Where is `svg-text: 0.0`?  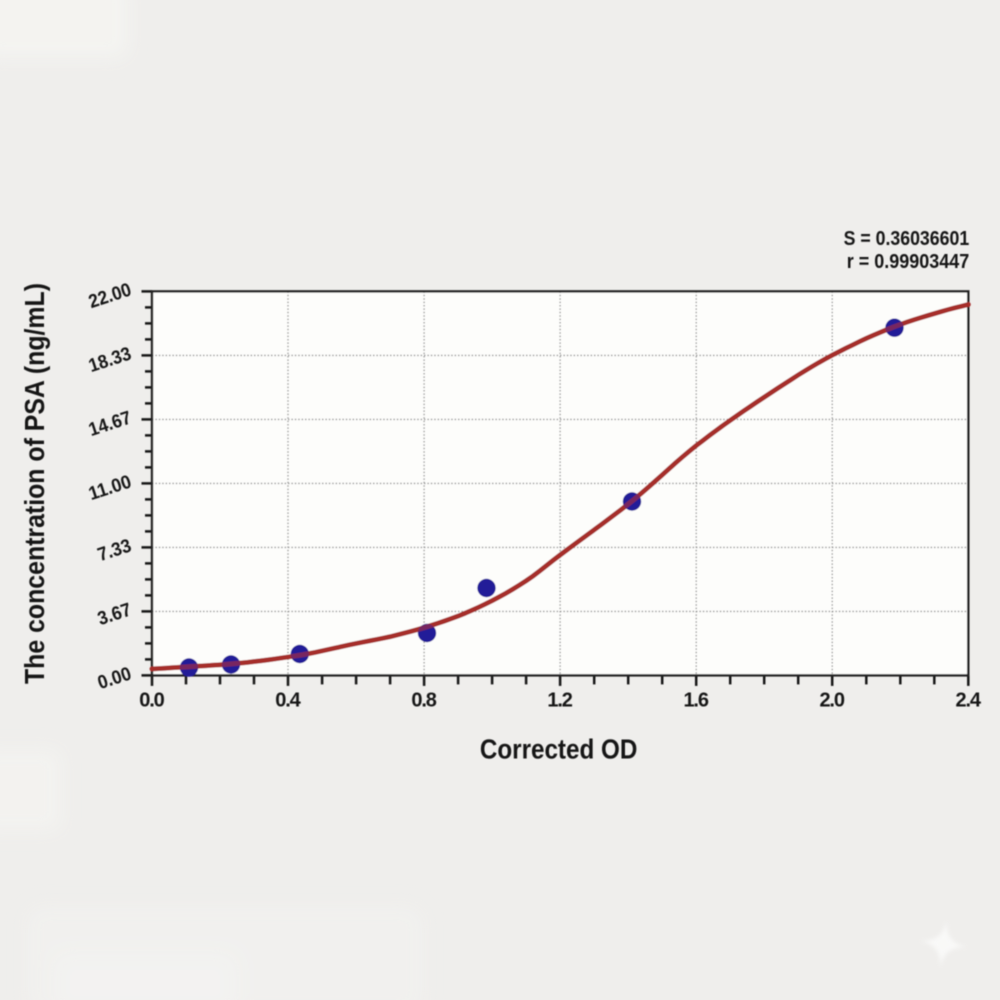
svg-text: 0.0 is located at coordinates (152, 700).